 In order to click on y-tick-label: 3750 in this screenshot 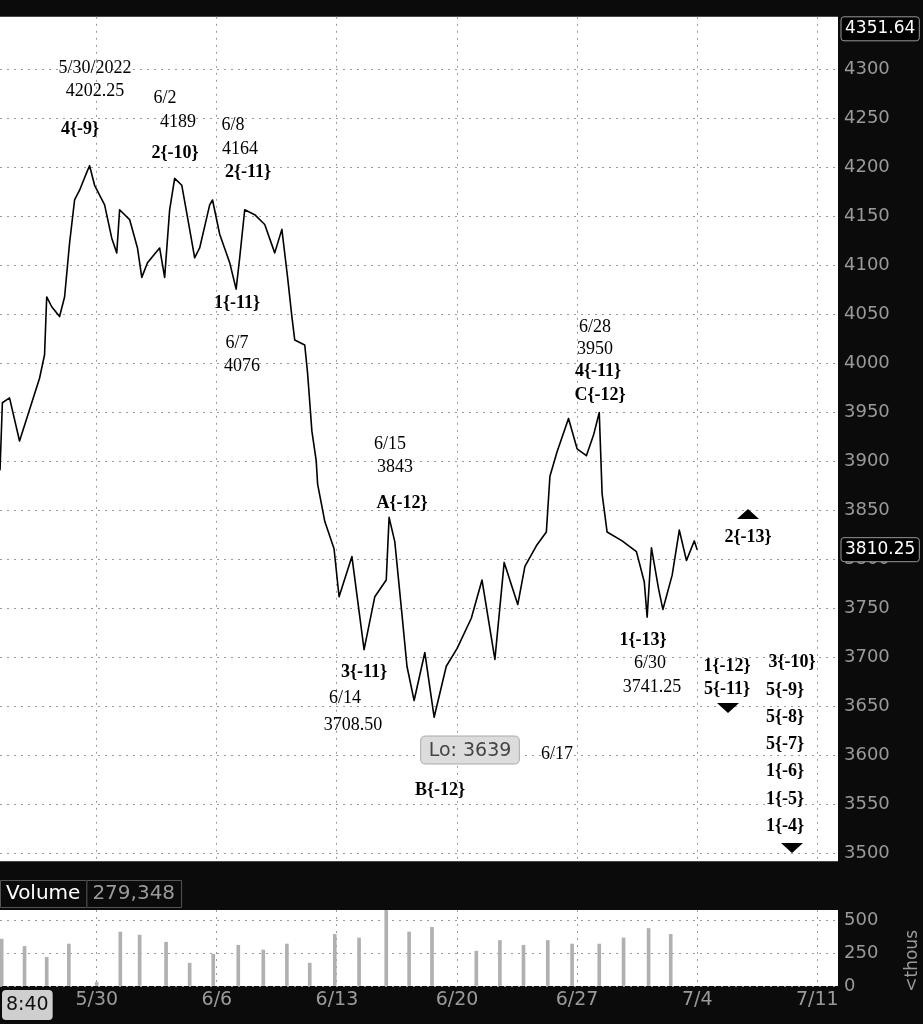, I will do `click(867, 607)`.